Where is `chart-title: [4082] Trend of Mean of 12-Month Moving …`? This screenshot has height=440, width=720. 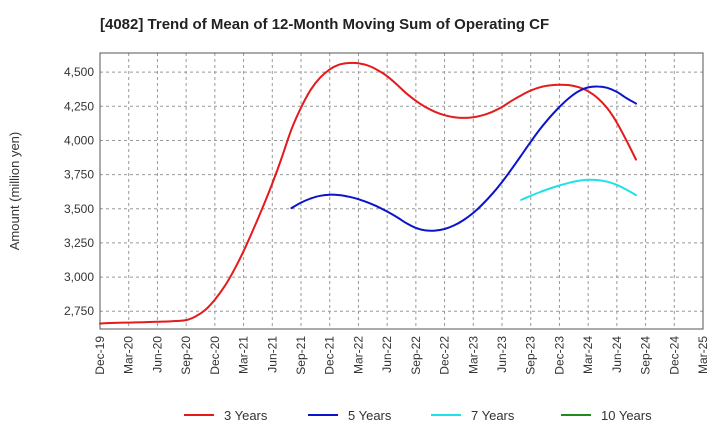
chart-title: [4082] Trend of Mean of 12-Month Moving … is located at coordinates (324, 24).